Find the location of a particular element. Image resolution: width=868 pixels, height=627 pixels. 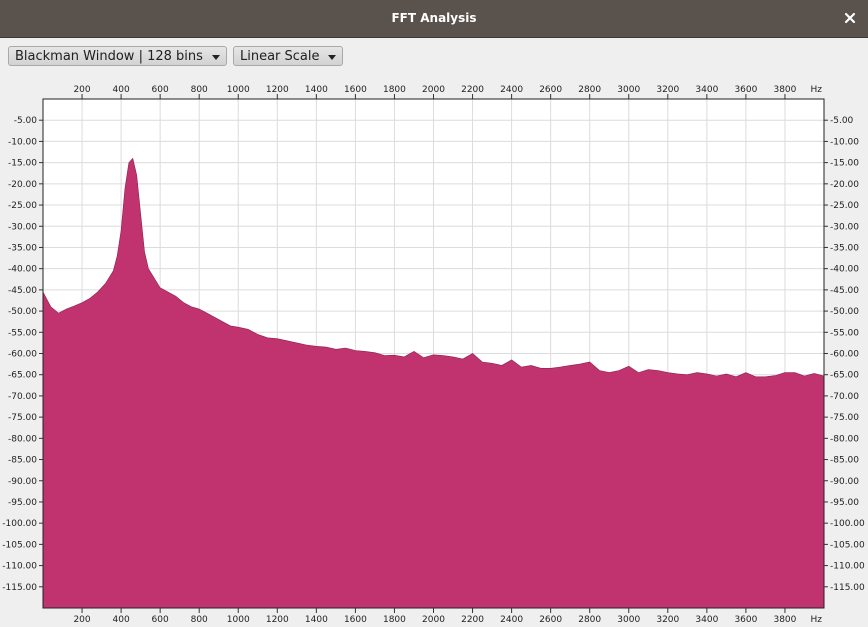

x-tick-label-top: 2200 is located at coordinates (472, 90).